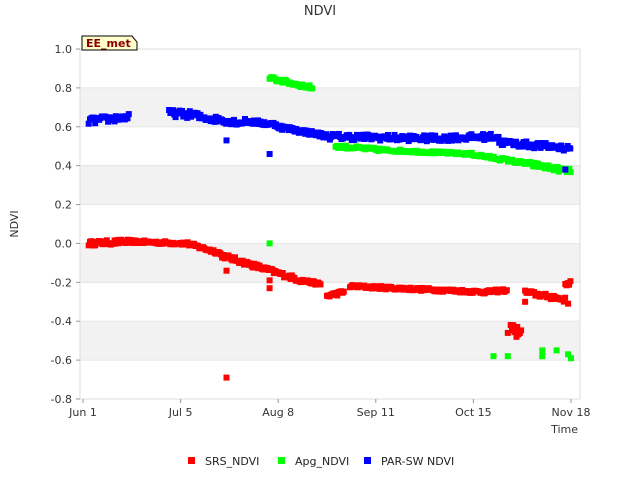 This screenshot has width=640, height=480. I want to click on x-tick-label: Aug 8, so click(278, 412).